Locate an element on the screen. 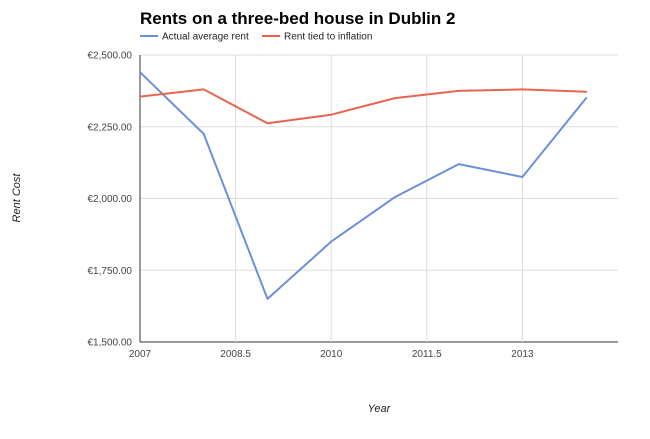 This screenshot has width=650, height=439. series-line-rent-tied-to-inflation is located at coordinates (363, 106).